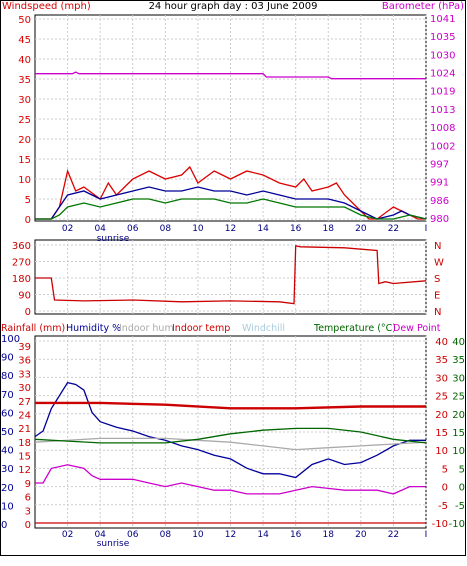  What do you see at coordinates (458, 378) in the screenshot?
I see `temperature-tick-label: 30` at bounding box center [458, 378].